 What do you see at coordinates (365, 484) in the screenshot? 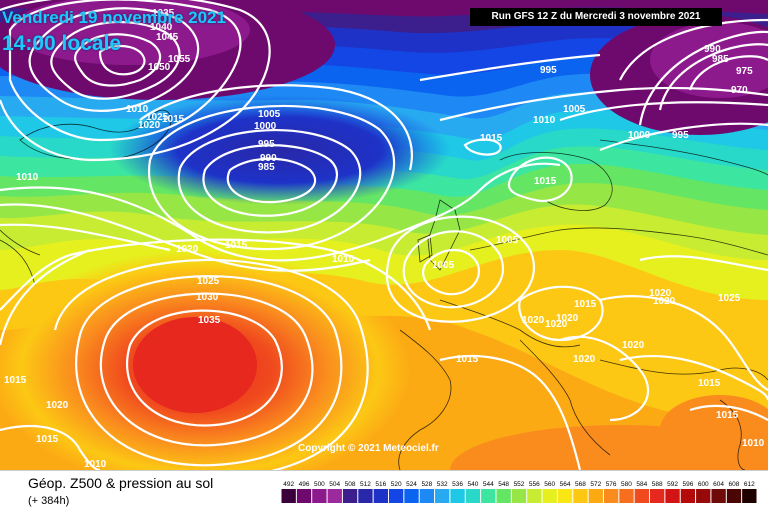
I see `legend-tick: 512` at bounding box center [365, 484].